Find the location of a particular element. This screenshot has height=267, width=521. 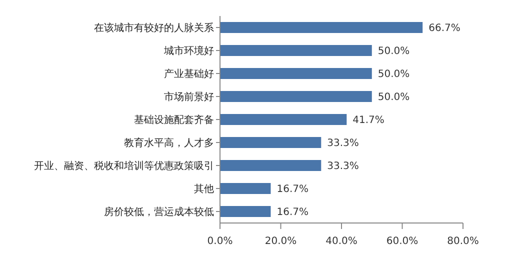

x-tick-label: 40.0% is located at coordinates (342, 242).